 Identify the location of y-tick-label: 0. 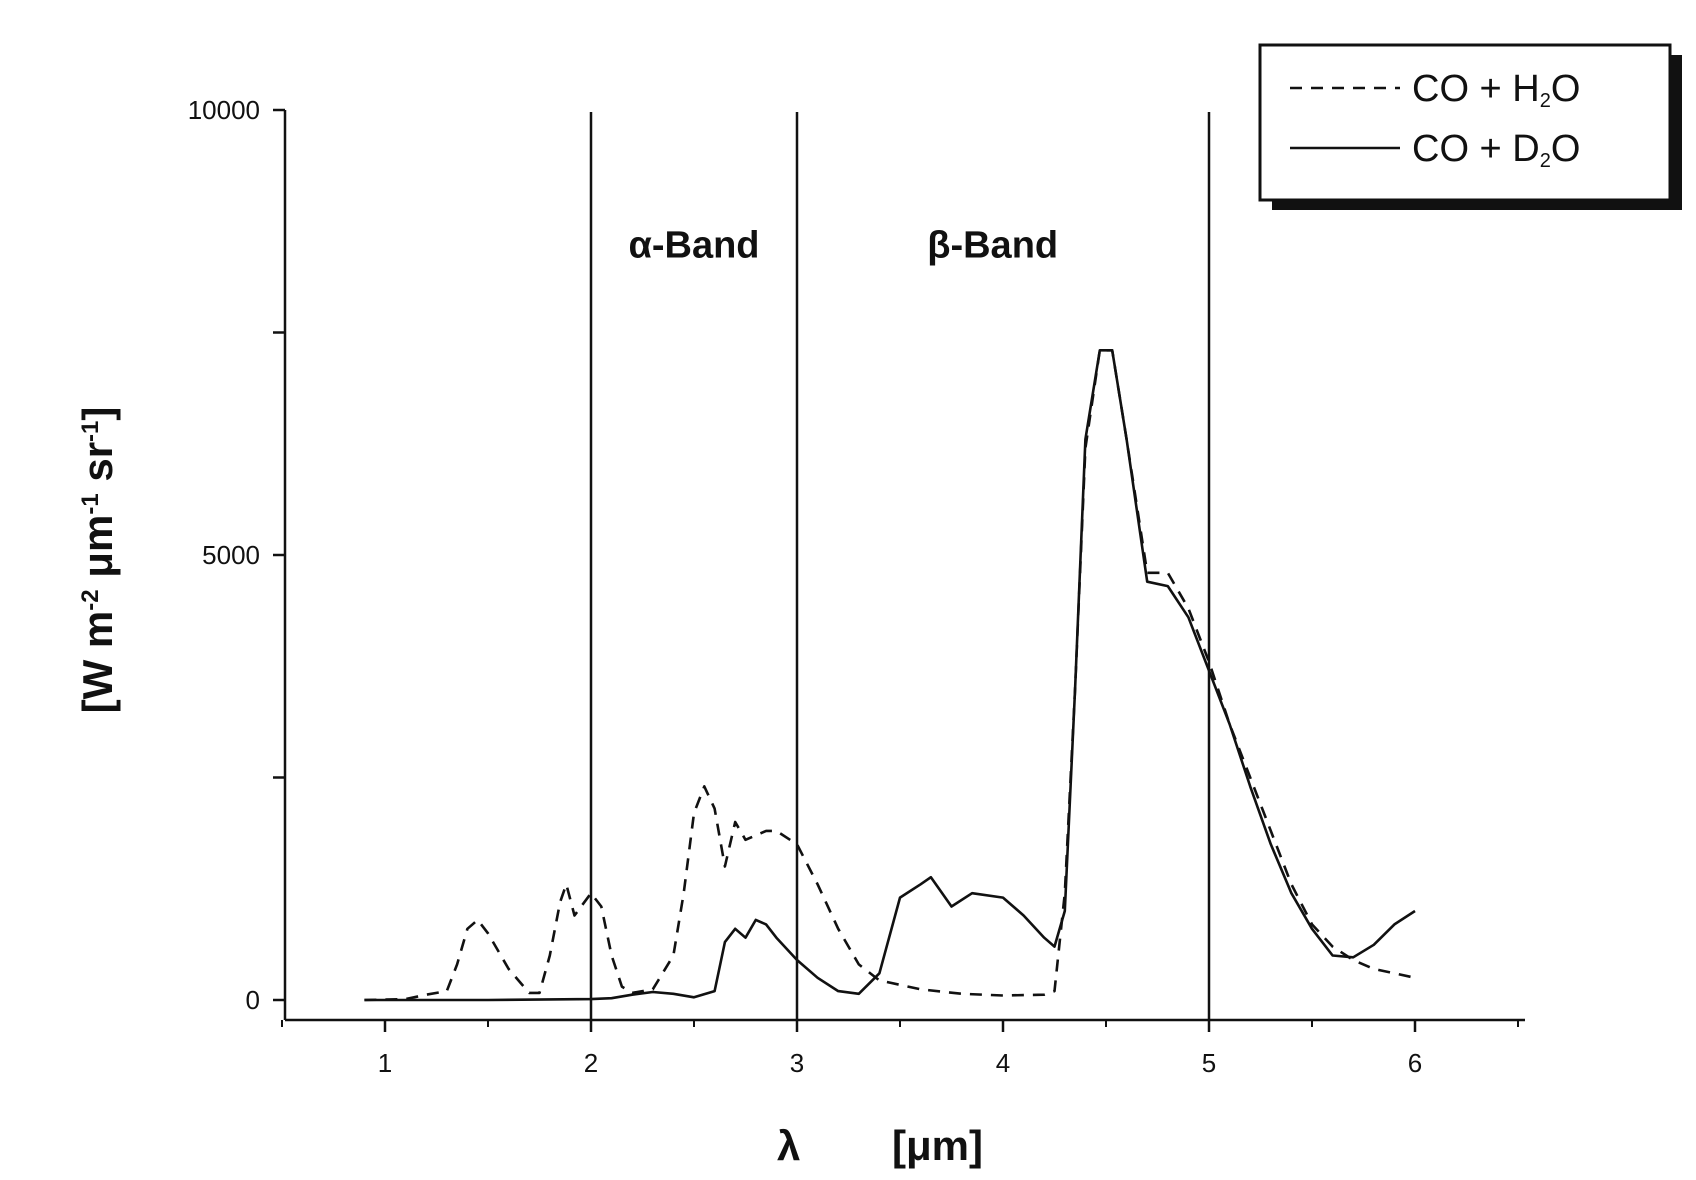
(253, 1000).